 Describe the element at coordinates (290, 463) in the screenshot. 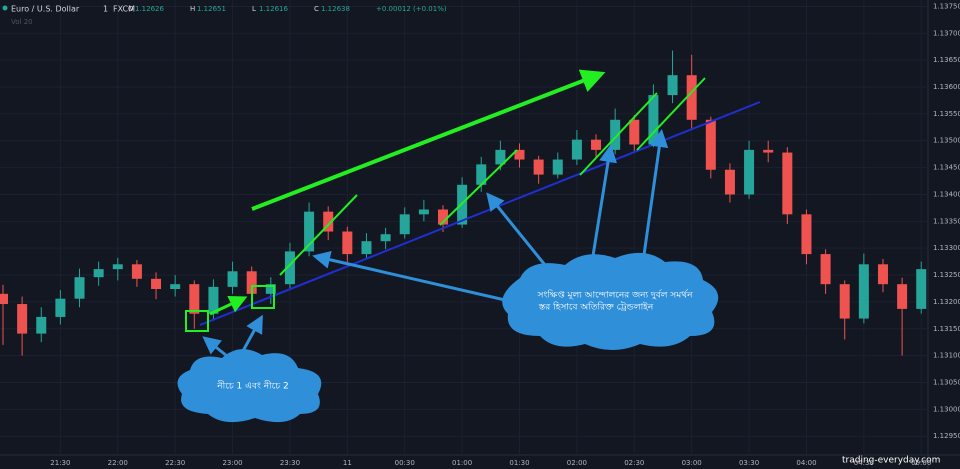

I see `x-tick-label: 23:30` at that location.